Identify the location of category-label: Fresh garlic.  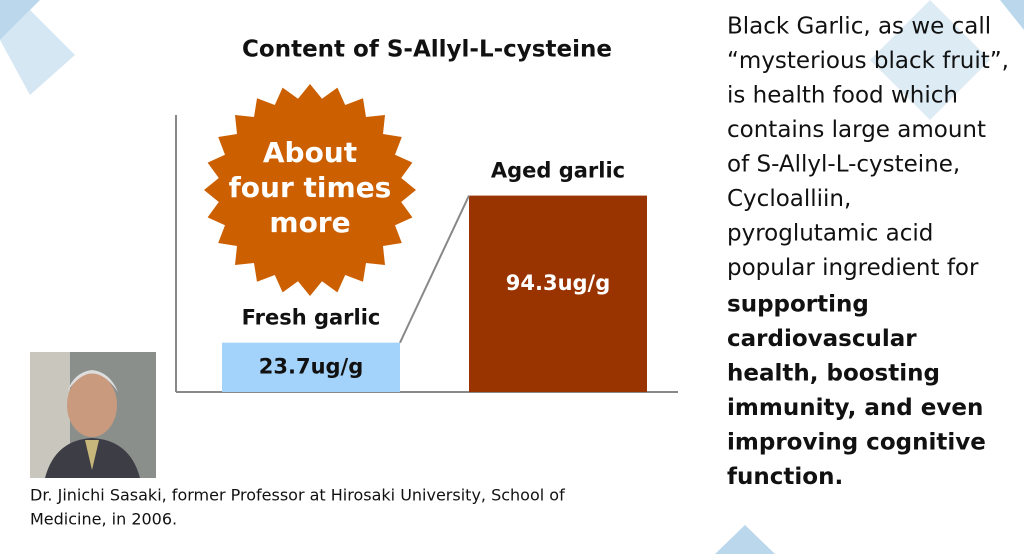
(311, 318).